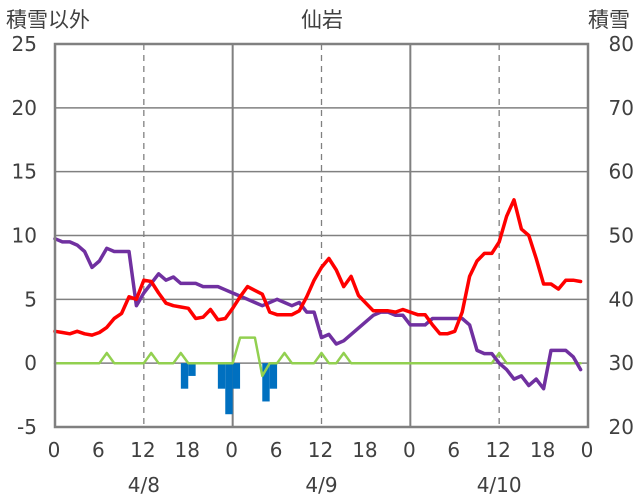 The image size is (636, 501). I want to click on right-axis-label: 積雪, so click(609, 20).